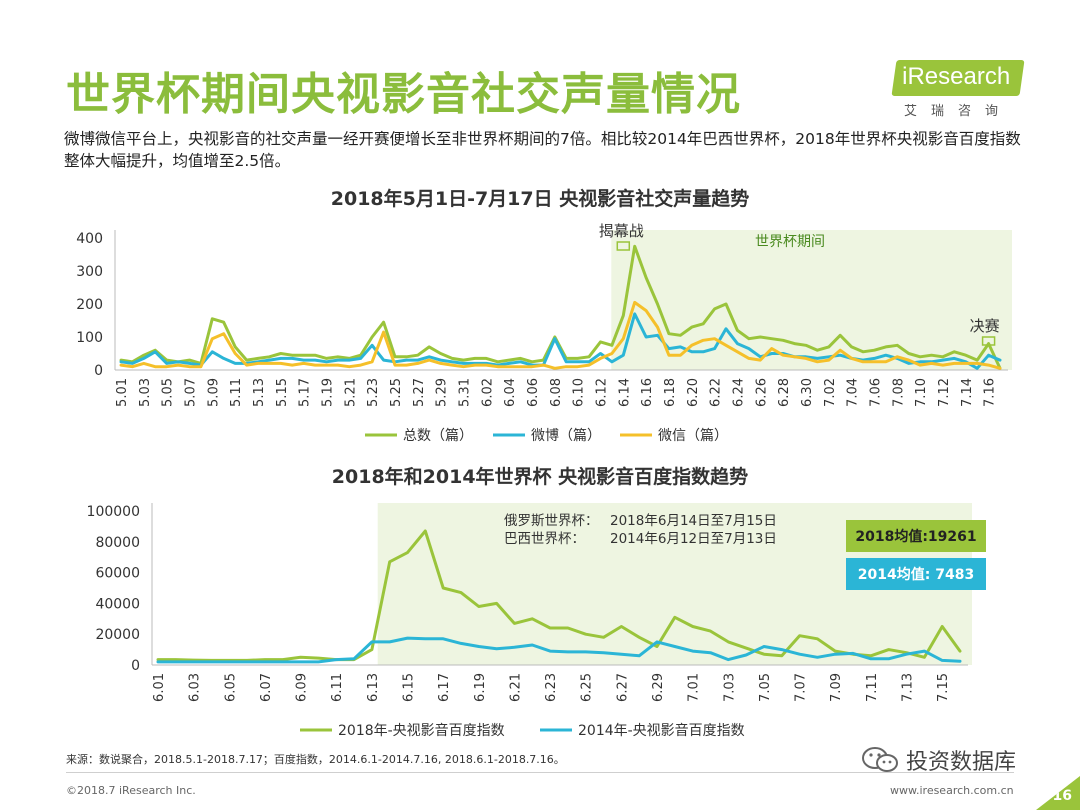 This screenshot has height=810, width=1080. What do you see at coordinates (145, 392) in the screenshot?
I see `x-tick-label: 5.03` at bounding box center [145, 392].